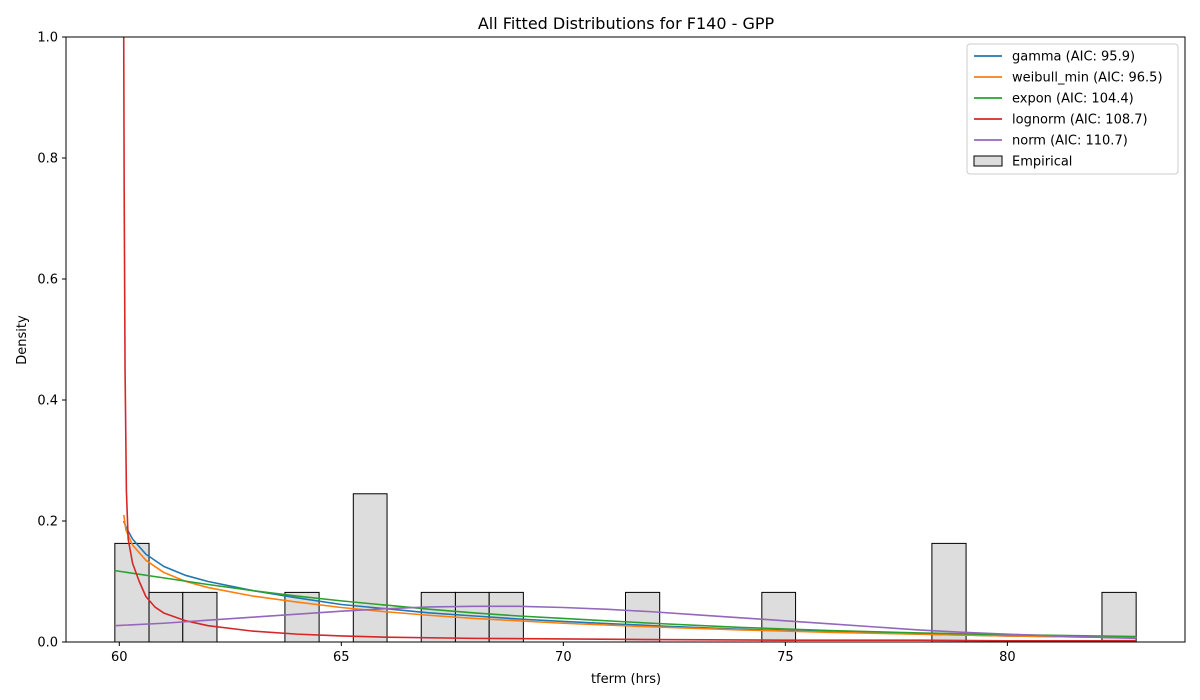  What do you see at coordinates (47, 280) in the screenshot?
I see `y-tick-label: 0.6` at bounding box center [47, 280].